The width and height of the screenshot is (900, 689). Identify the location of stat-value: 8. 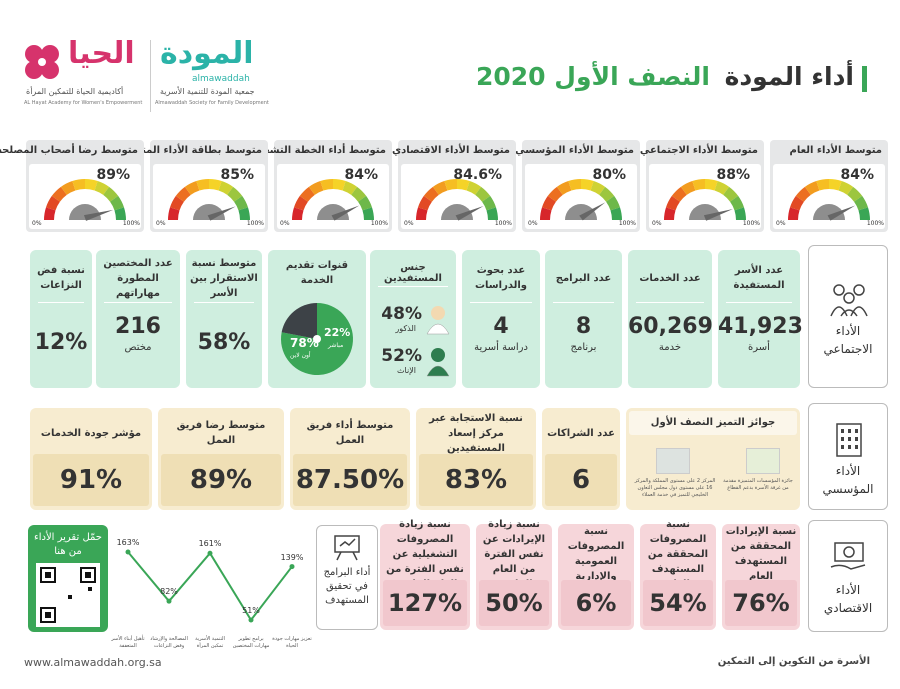
(583, 326).